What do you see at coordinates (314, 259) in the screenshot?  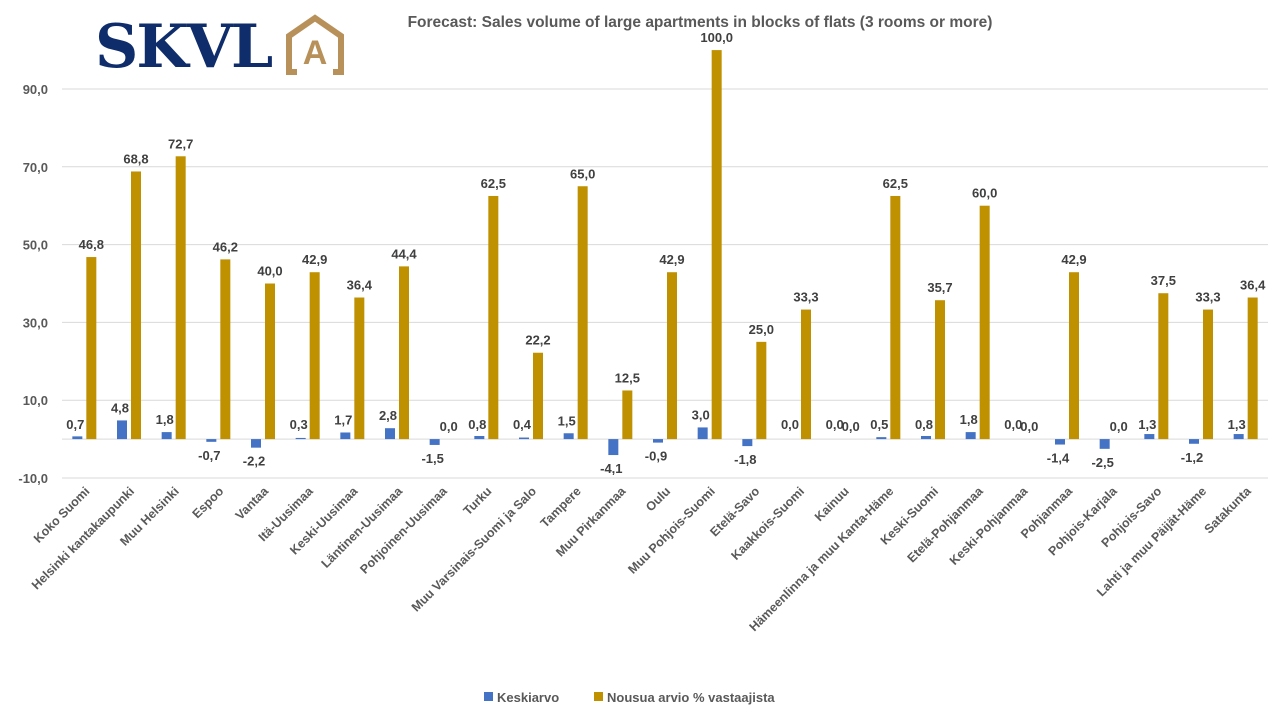 I see `data-label: 42,9` at bounding box center [314, 259].